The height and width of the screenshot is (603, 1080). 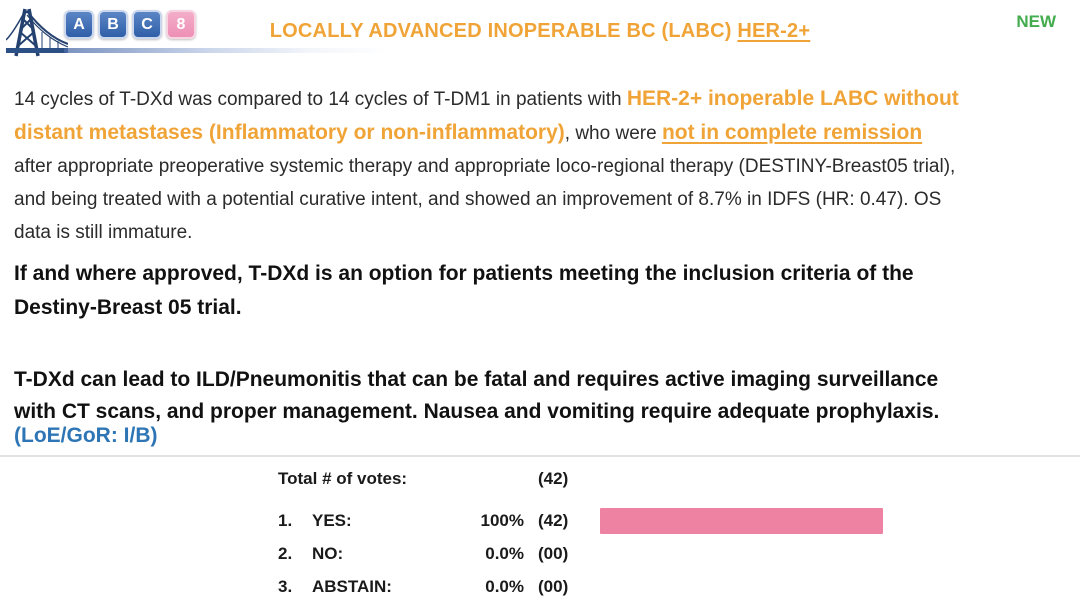 I want to click on logo-letter-boxes: A B C 8, so click(x=130, y=24).